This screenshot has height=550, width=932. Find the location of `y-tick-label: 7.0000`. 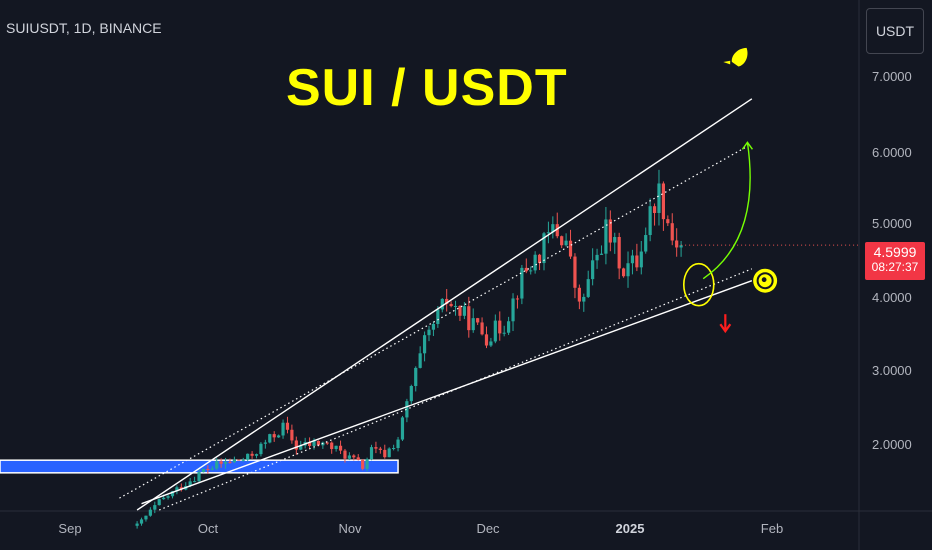

y-tick-label: 7.0000 is located at coordinates (892, 76).